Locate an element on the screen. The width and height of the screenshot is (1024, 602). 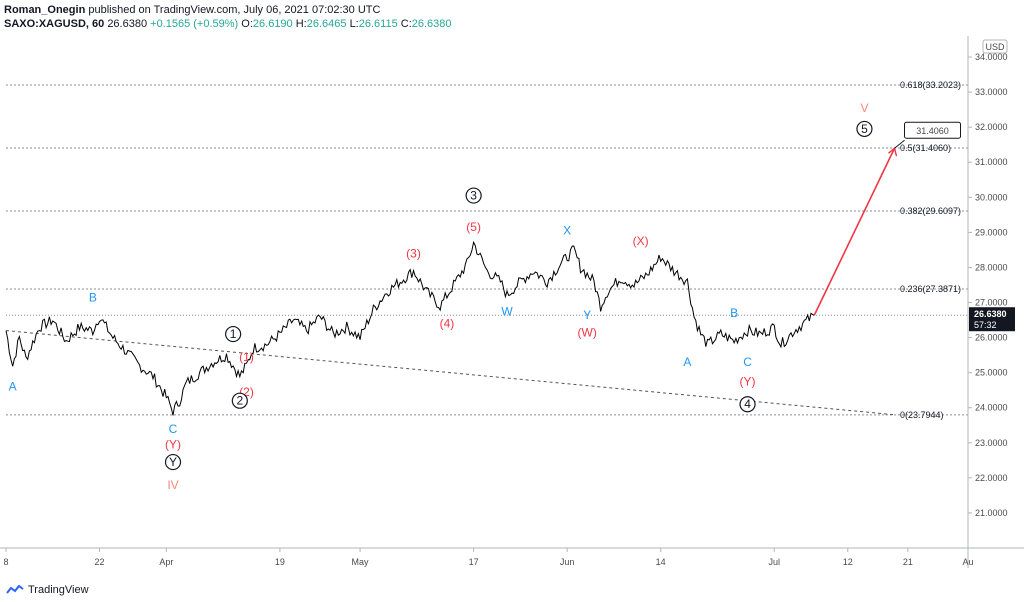
wave-label: (3) is located at coordinates (413, 253).